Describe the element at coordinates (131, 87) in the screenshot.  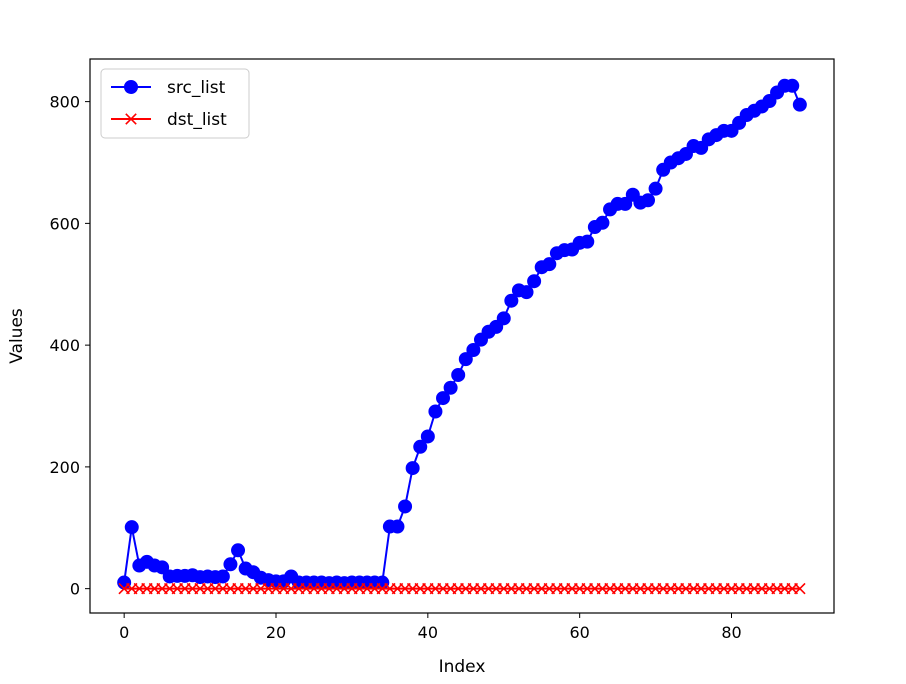
I see `legend-src-list-marker` at that location.